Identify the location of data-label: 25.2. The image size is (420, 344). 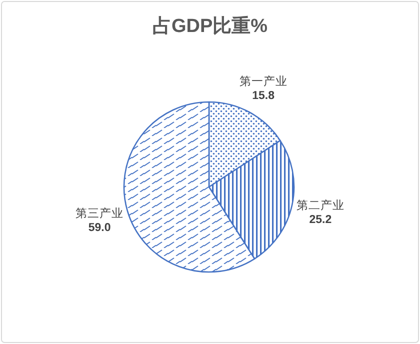
(320, 220).